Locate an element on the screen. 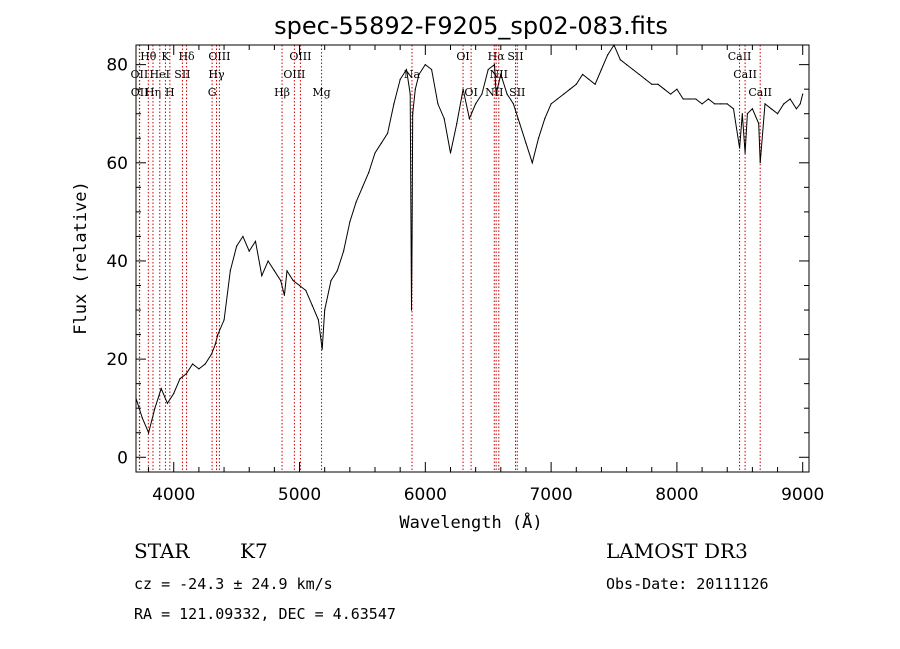  y-tick-label-4: 80 is located at coordinates (117, 66).